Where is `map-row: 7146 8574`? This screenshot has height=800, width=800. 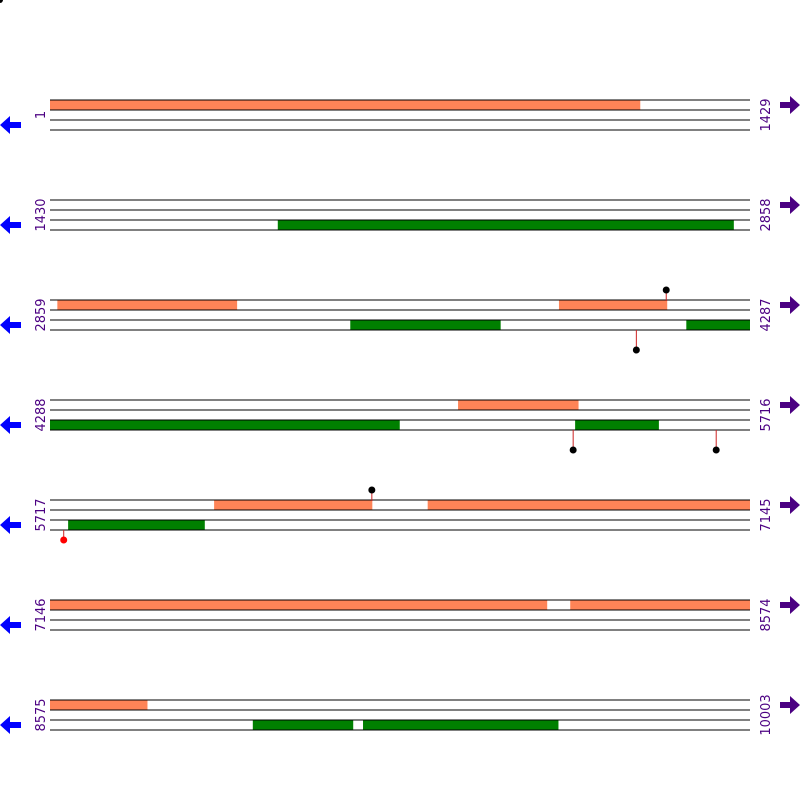
map-row: 7146 8574 is located at coordinates (400, 615).